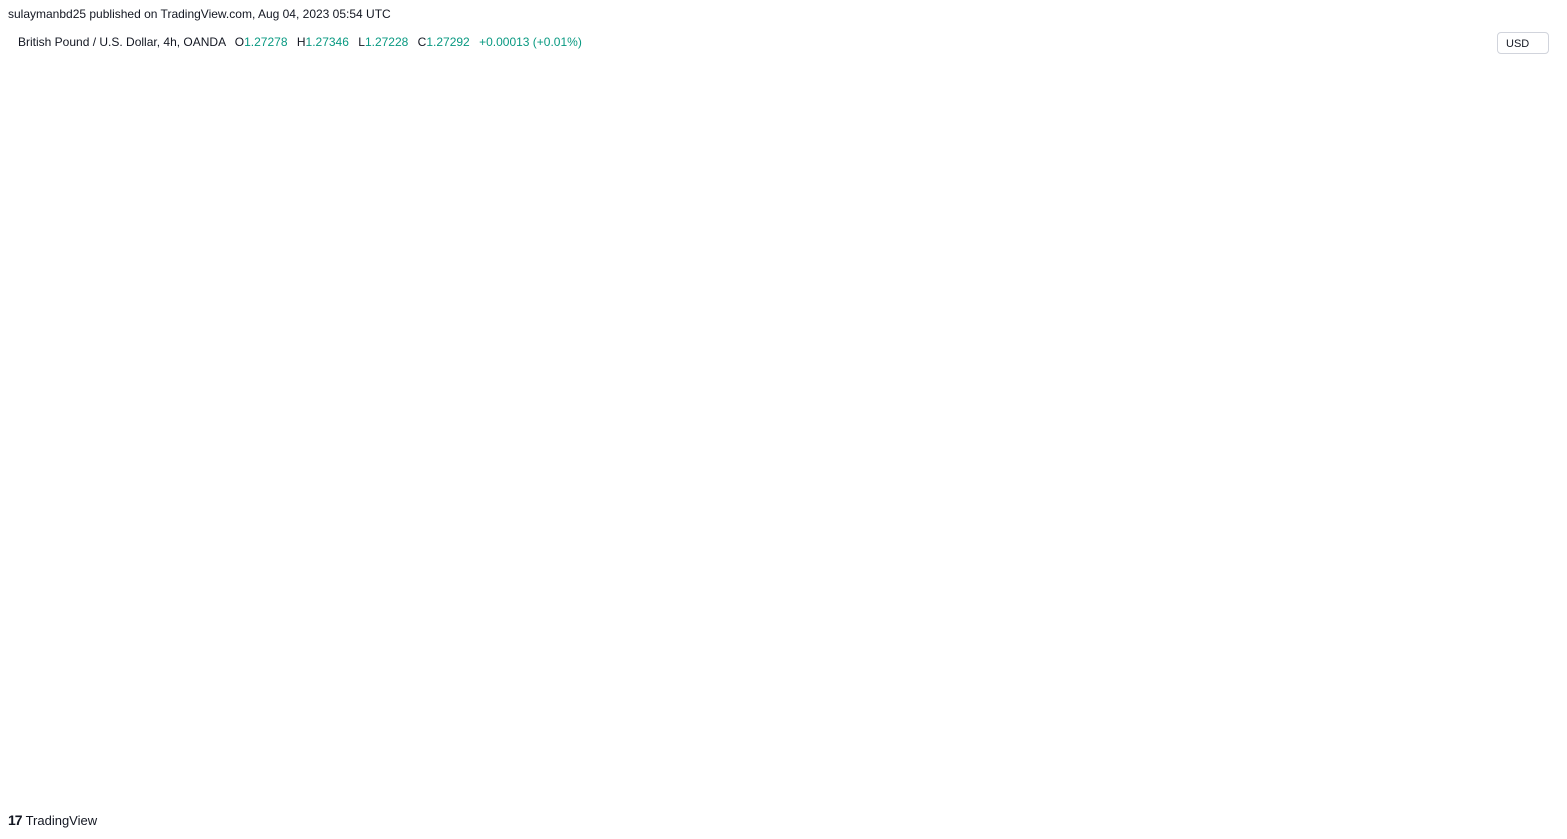  What do you see at coordinates (1522, 480) in the screenshot?
I see `price-tag-countdown: 03:05:36` at bounding box center [1522, 480].